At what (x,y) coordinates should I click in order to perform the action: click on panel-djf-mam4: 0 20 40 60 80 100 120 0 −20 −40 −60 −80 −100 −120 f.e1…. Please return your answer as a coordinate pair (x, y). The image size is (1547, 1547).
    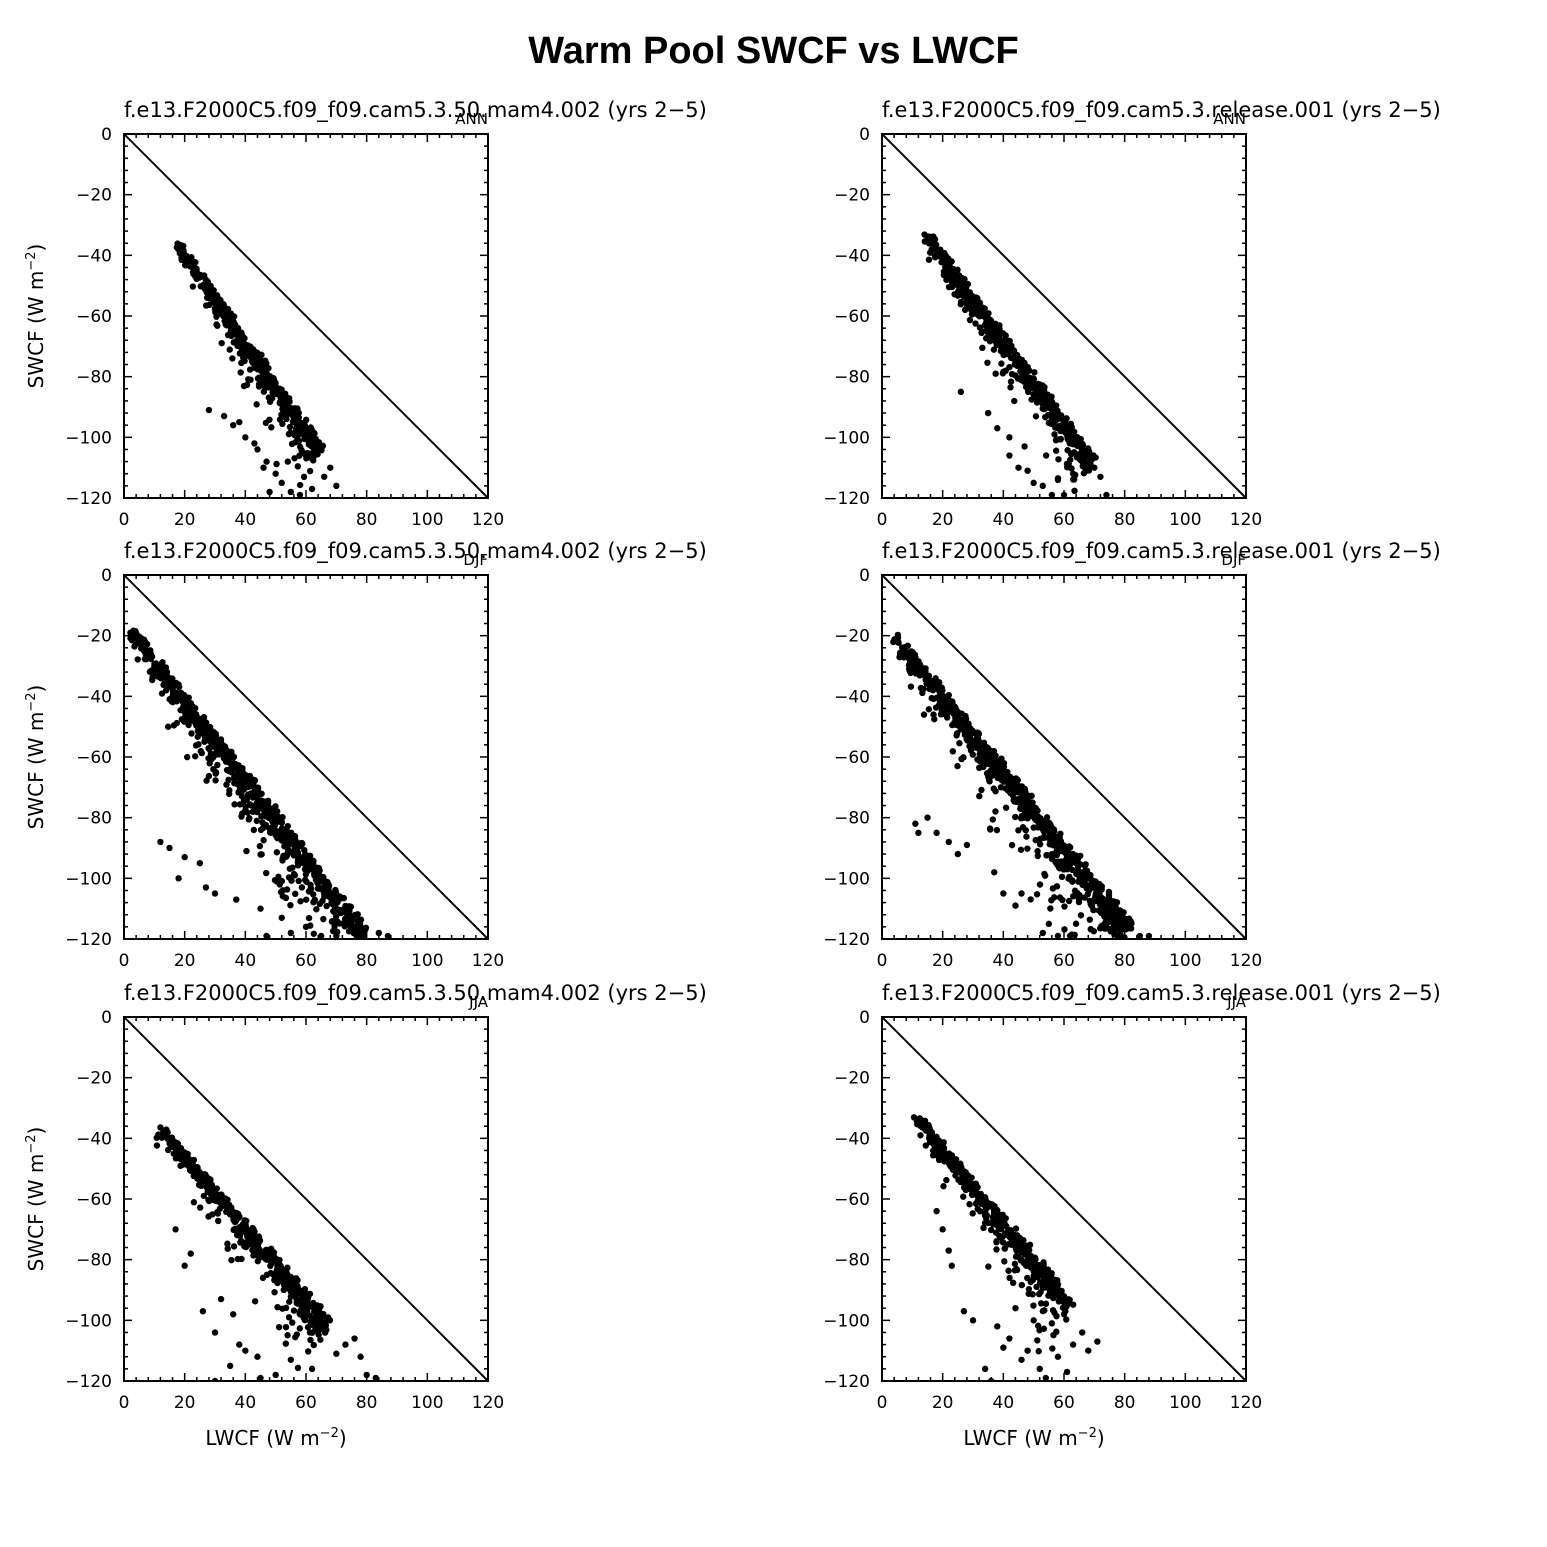
    Looking at the image, I should click on (365, 755).